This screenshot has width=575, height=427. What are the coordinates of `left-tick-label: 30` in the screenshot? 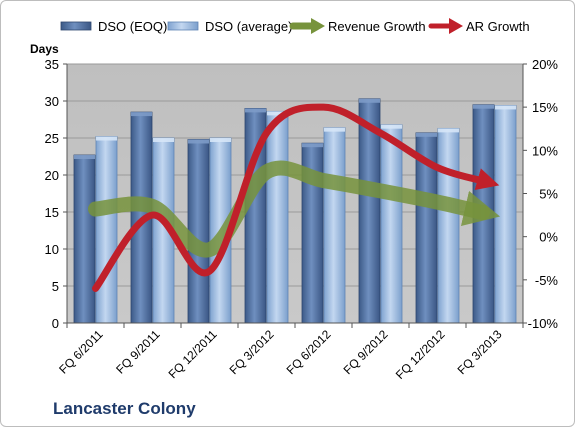 It's located at (52, 101).